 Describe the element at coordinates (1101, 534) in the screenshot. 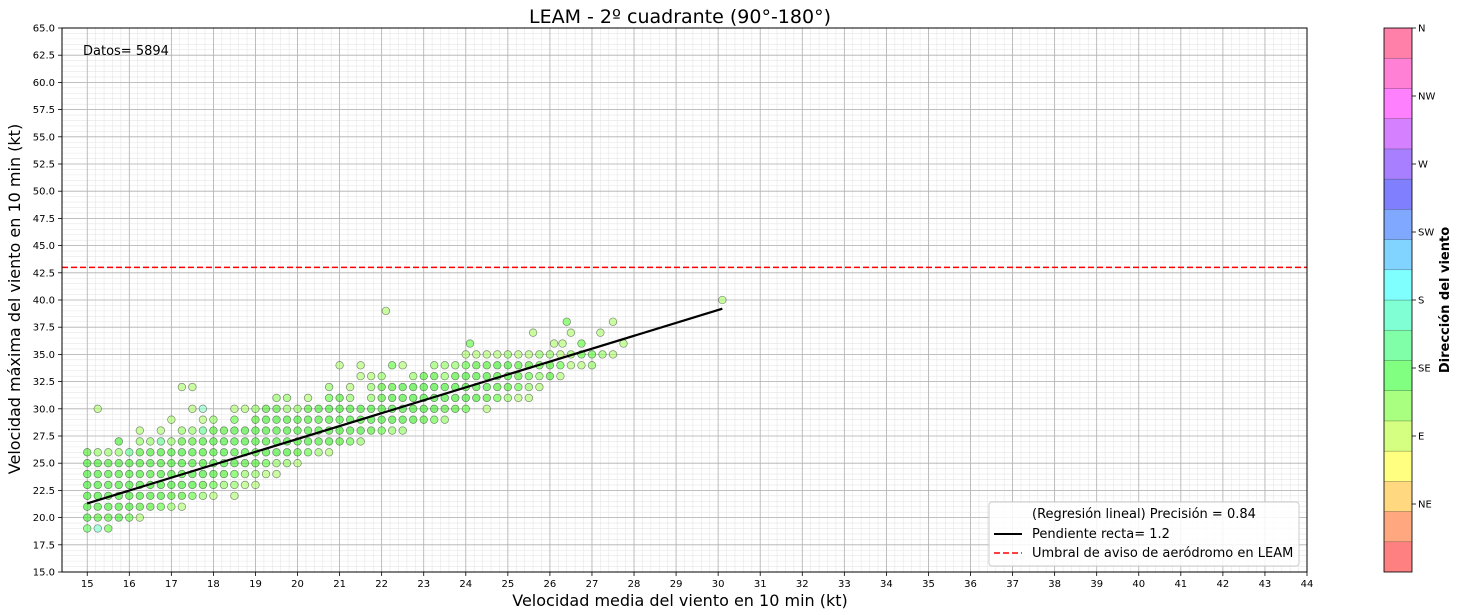

I see `legend-regression: Pendiente recta= 1.2` at that location.